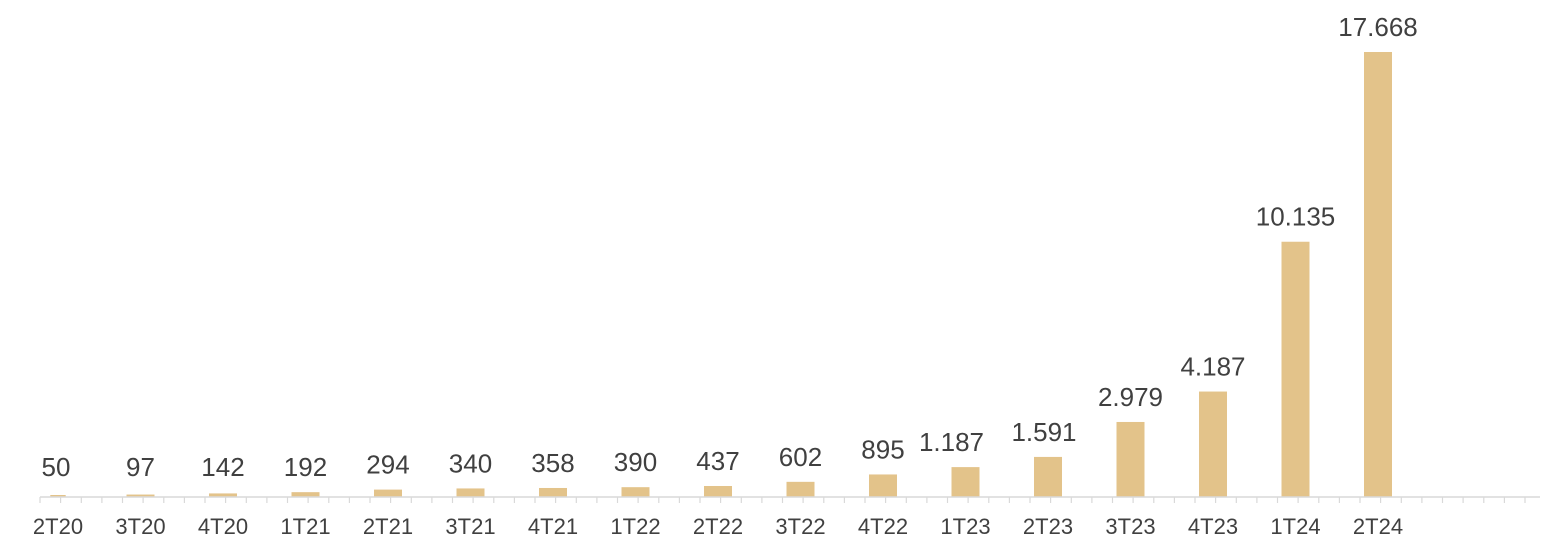  What do you see at coordinates (635, 526) in the screenshot?
I see `x-tick-label-1T22: 1T22` at bounding box center [635, 526].